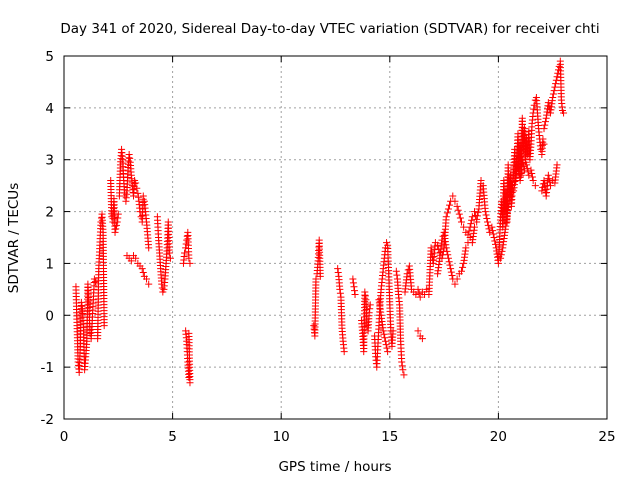 Image resolution: width=640 pixels, height=480 pixels. I want to click on x-tick-label: 15, so click(389, 437).